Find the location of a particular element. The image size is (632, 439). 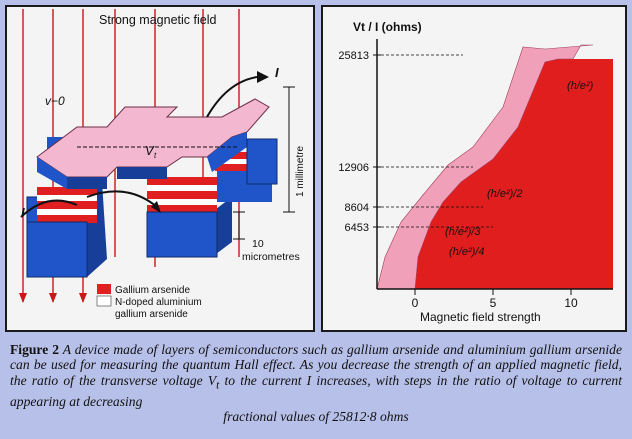

x-tick-label-2: 10 is located at coordinates (571, 303).